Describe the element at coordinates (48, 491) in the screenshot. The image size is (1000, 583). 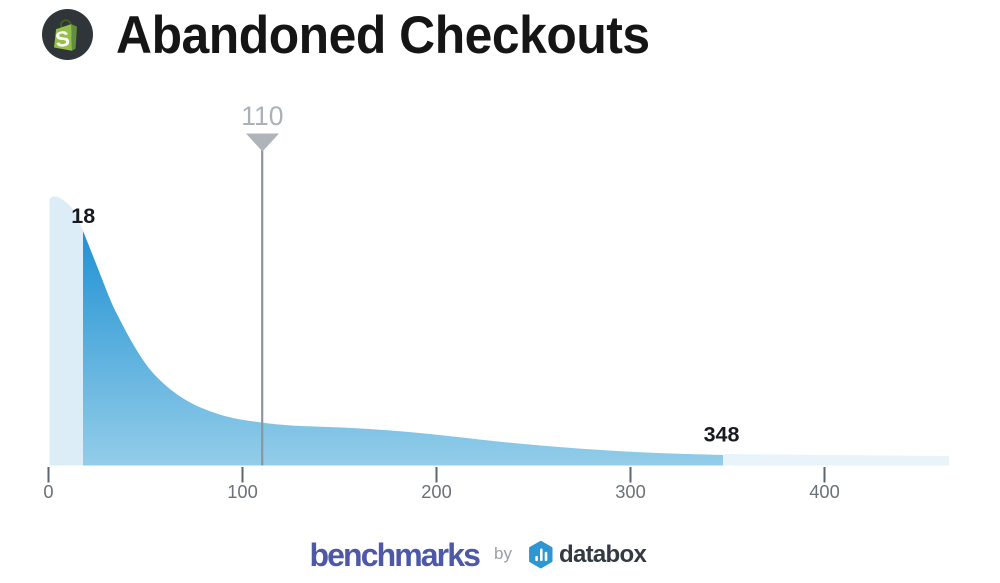
I see `svg-text: 0` at that location.